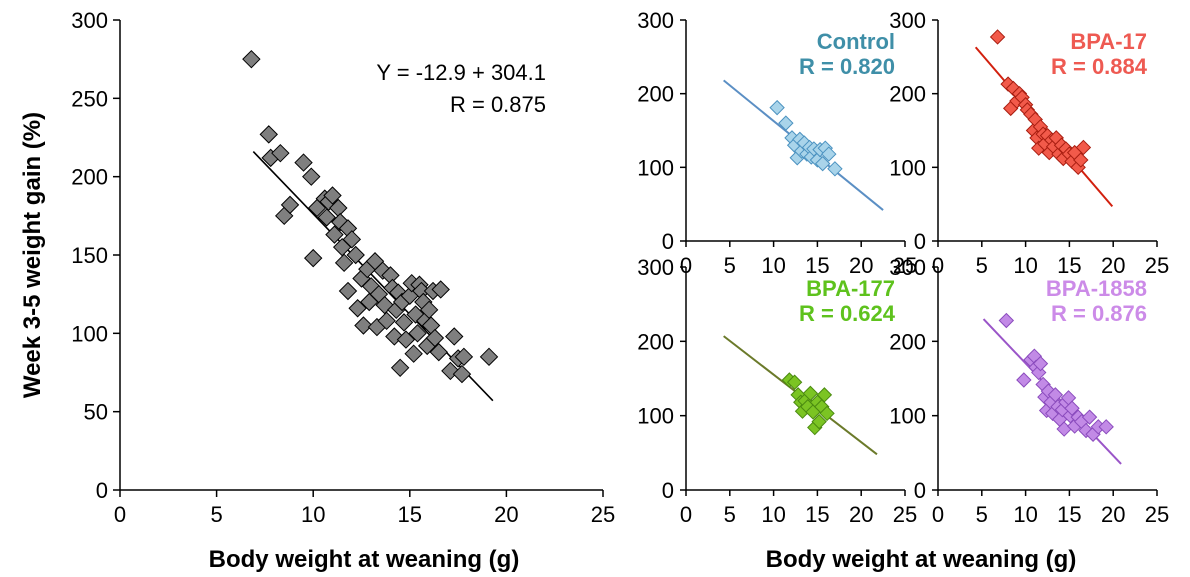 The width and height of the screenshot is (1190, 577). Describe the element at coordinates (850, 288) in the screenshot. I see `series-name-label: BPA-177` at that location.